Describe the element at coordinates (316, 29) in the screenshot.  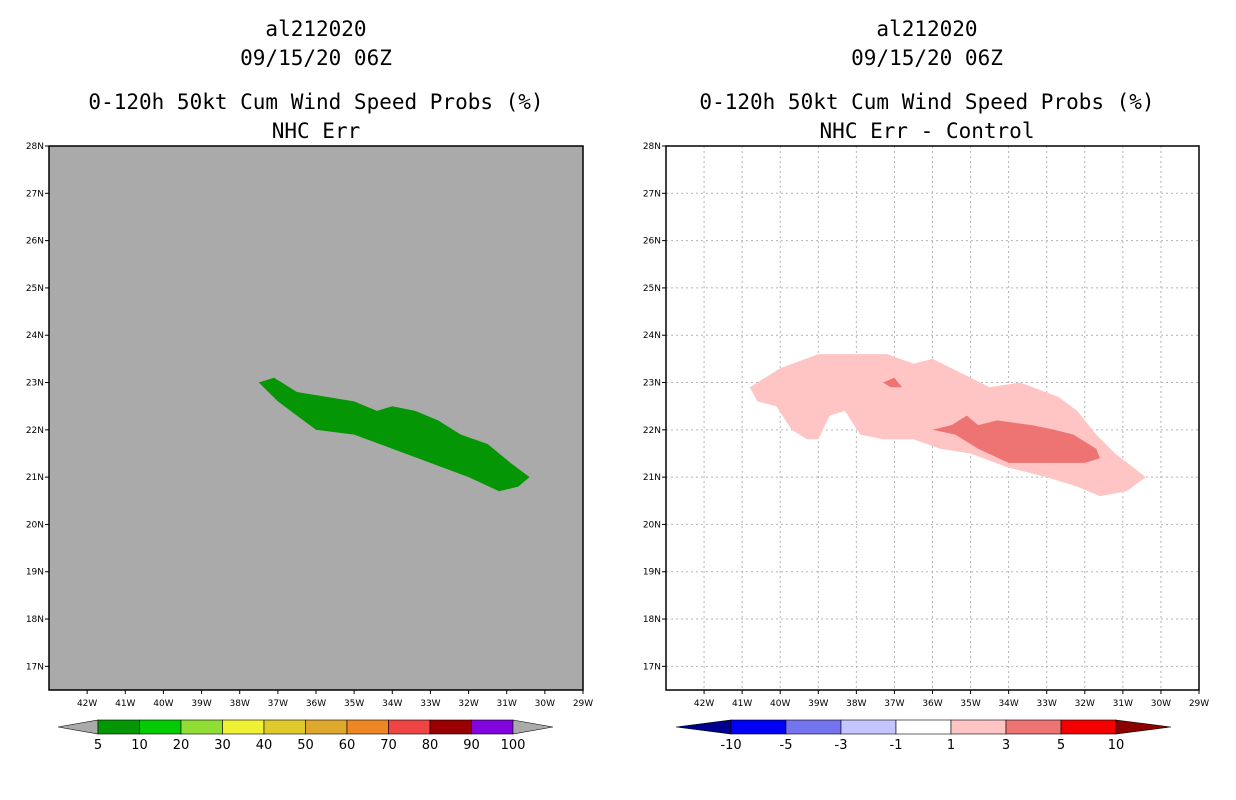
I see `left-title-storm: al212020` at that location.